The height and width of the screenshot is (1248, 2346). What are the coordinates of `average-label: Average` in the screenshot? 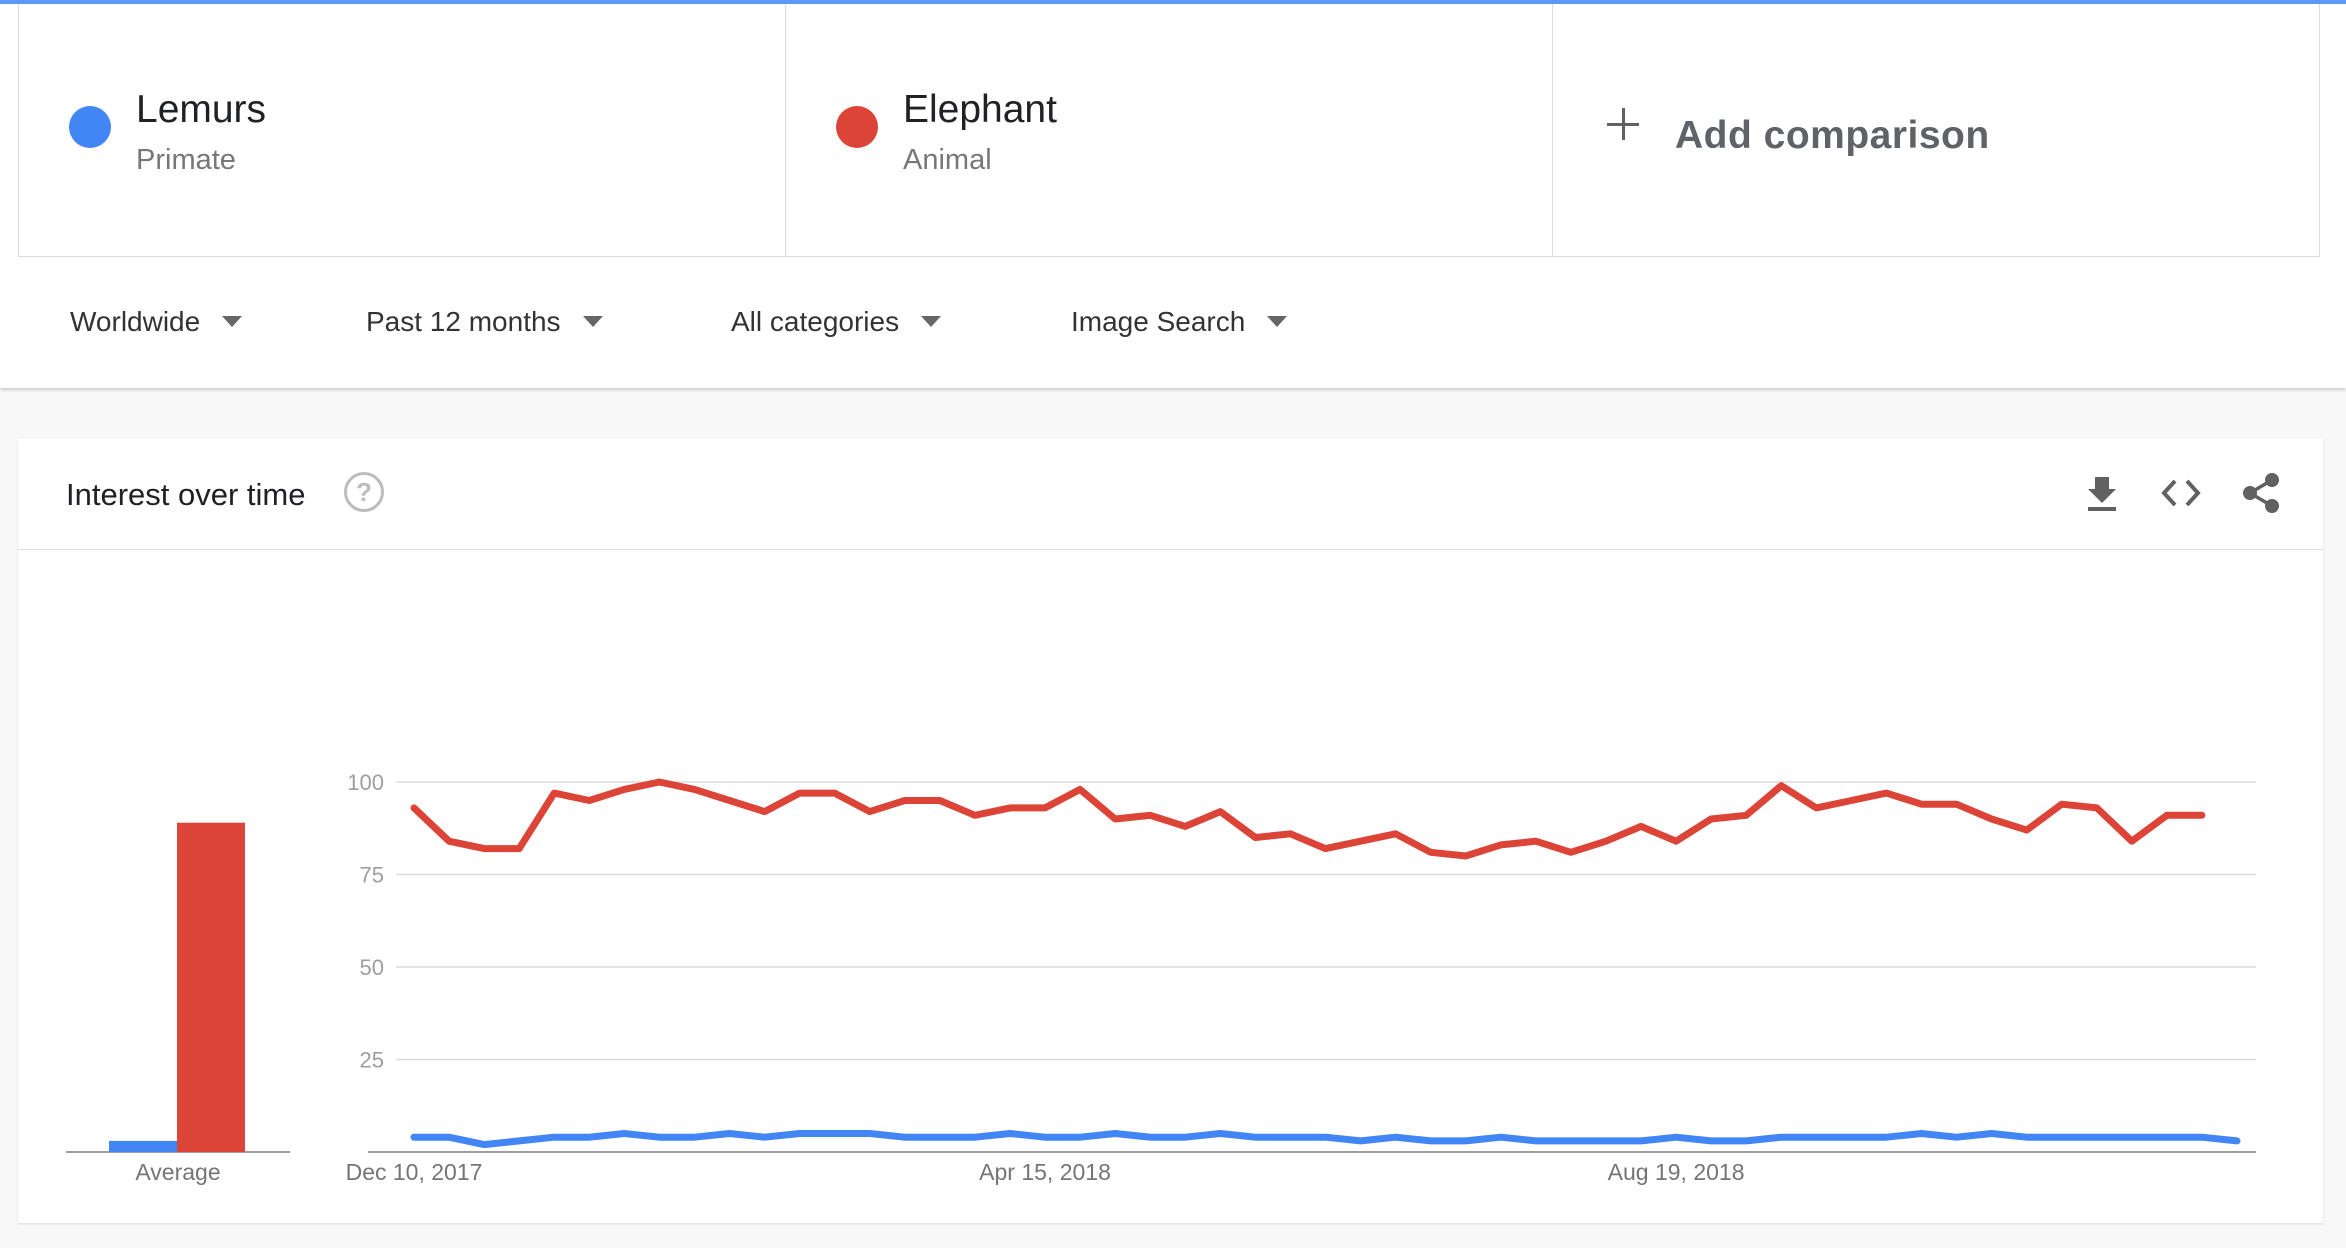 It's located at (177, 1172).